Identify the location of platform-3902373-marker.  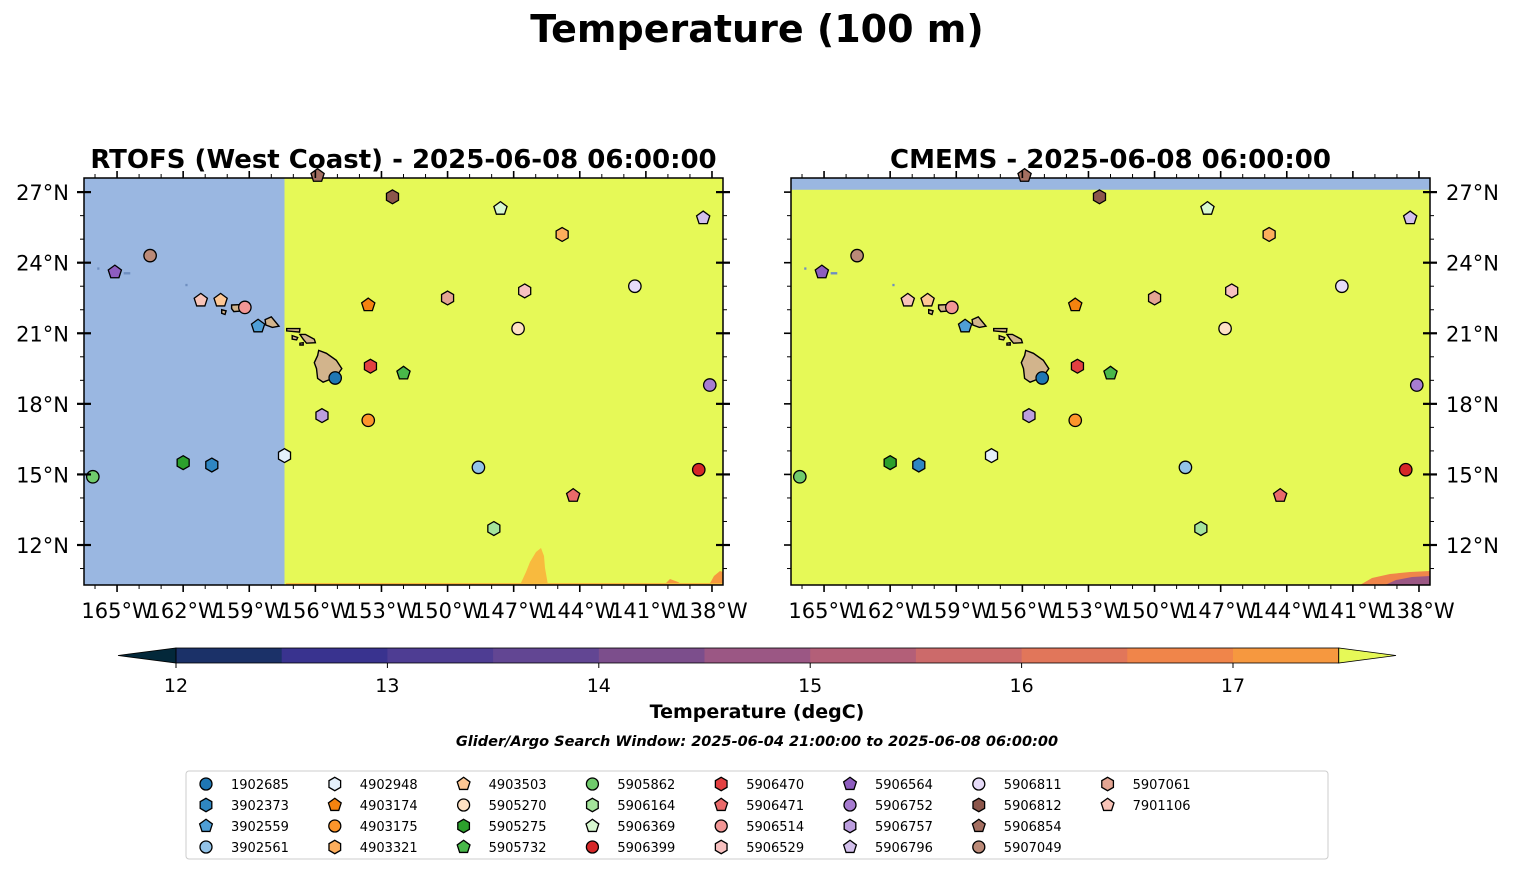
(212, 465).